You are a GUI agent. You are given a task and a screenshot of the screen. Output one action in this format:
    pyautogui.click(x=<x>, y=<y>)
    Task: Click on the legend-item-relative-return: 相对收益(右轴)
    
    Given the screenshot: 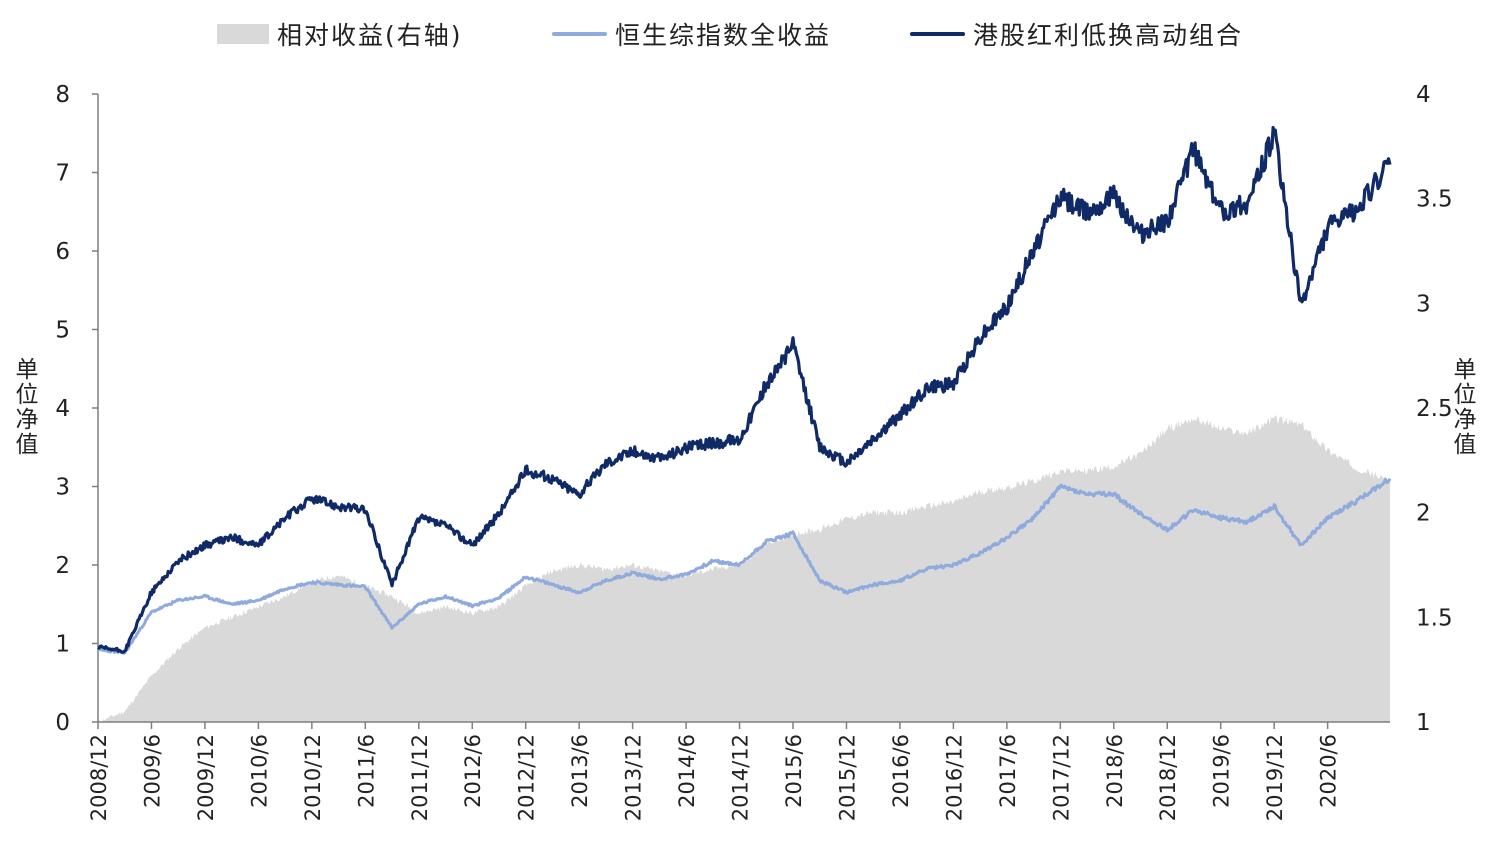 What is the action you would take?
    pyautogui.click(x=340, y=34)
    